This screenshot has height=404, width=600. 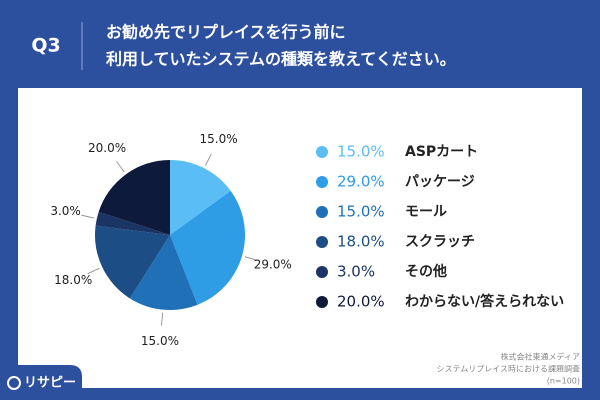 I want to click on legend-label: その他, so click(x=426, y=271).